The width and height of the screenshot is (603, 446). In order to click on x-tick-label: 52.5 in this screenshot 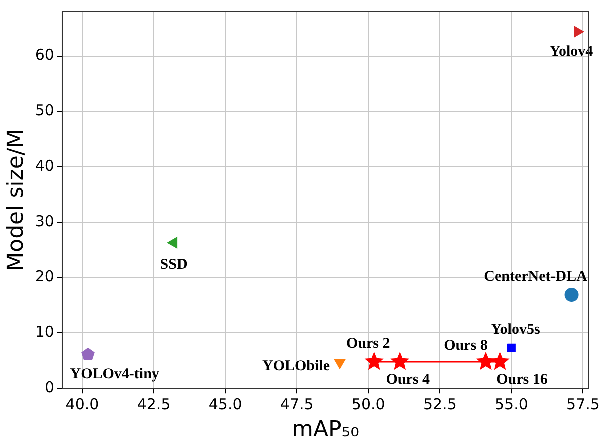, I will do `click(440, 404)`.